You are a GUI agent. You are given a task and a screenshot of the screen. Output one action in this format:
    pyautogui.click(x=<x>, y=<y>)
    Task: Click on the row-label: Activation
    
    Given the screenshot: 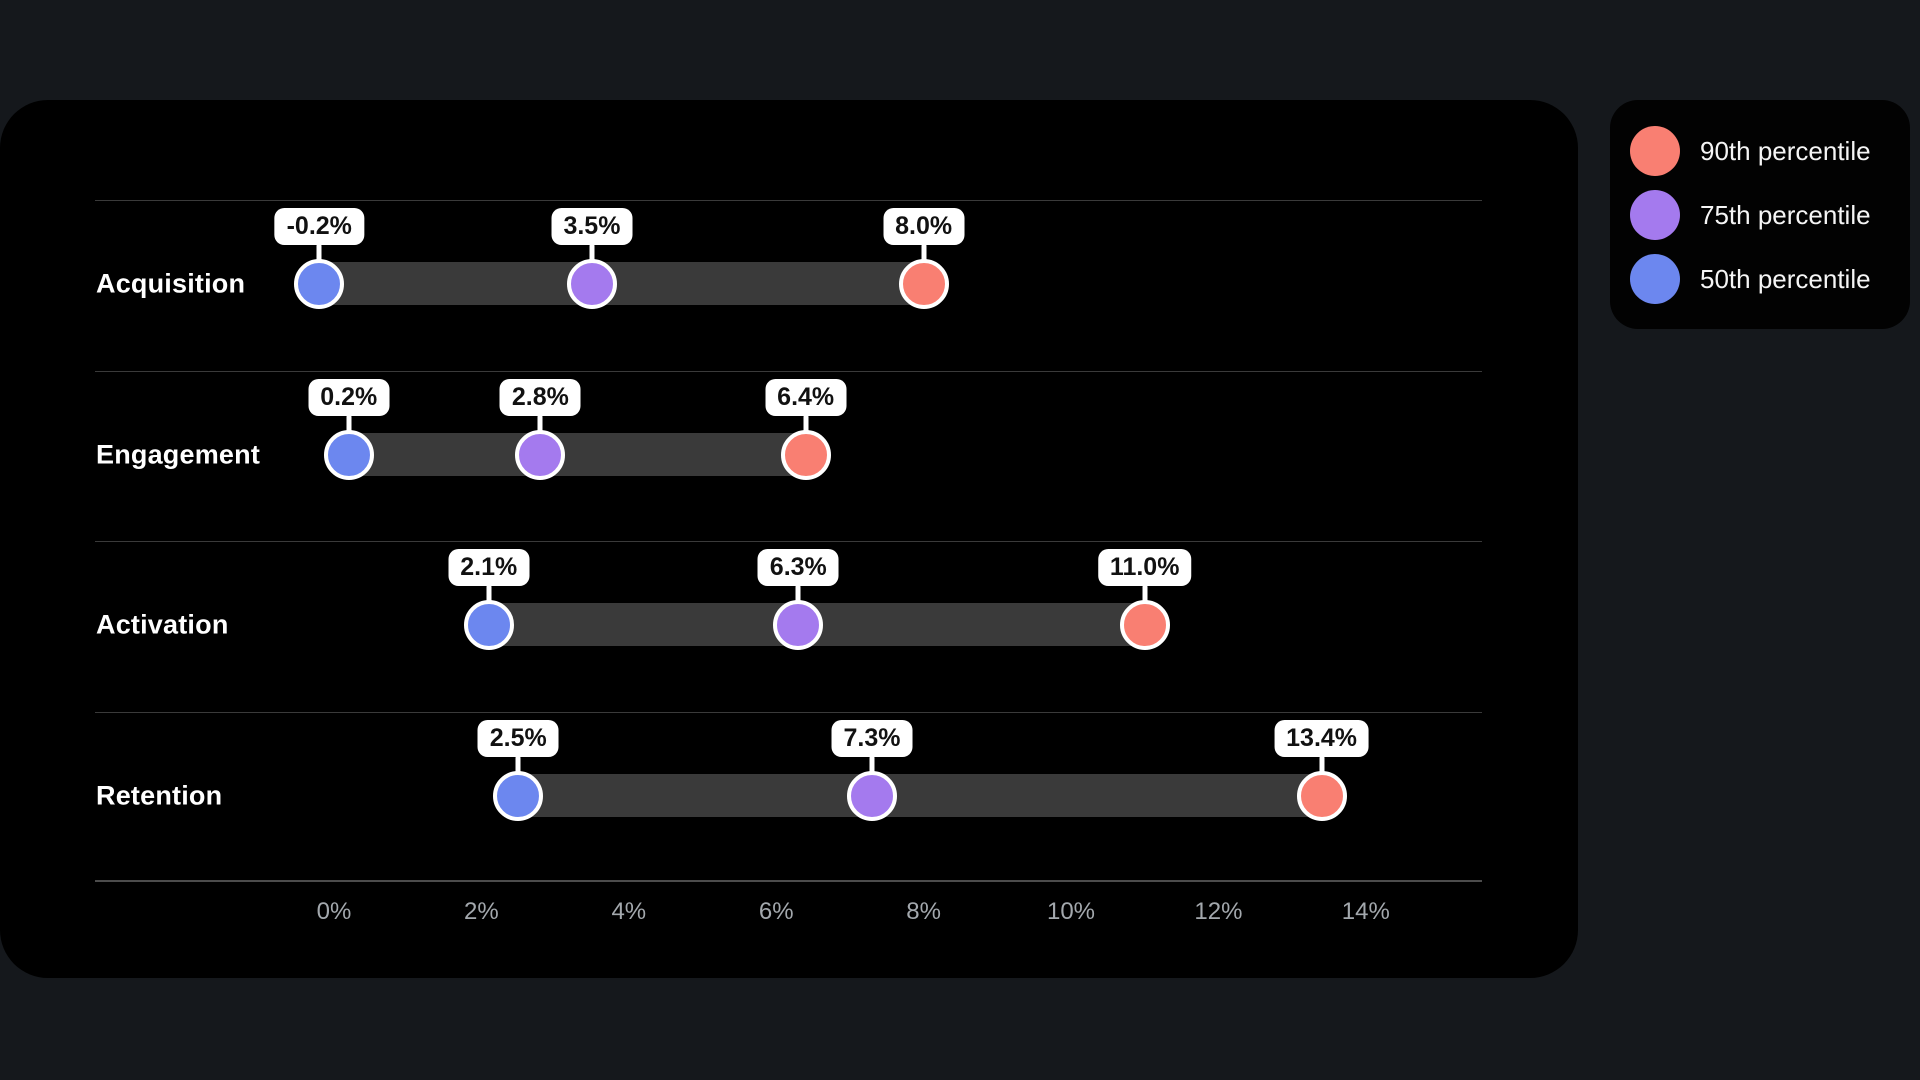 What is the action you would take?
    pyautogui.click(x=162, y=624)
    